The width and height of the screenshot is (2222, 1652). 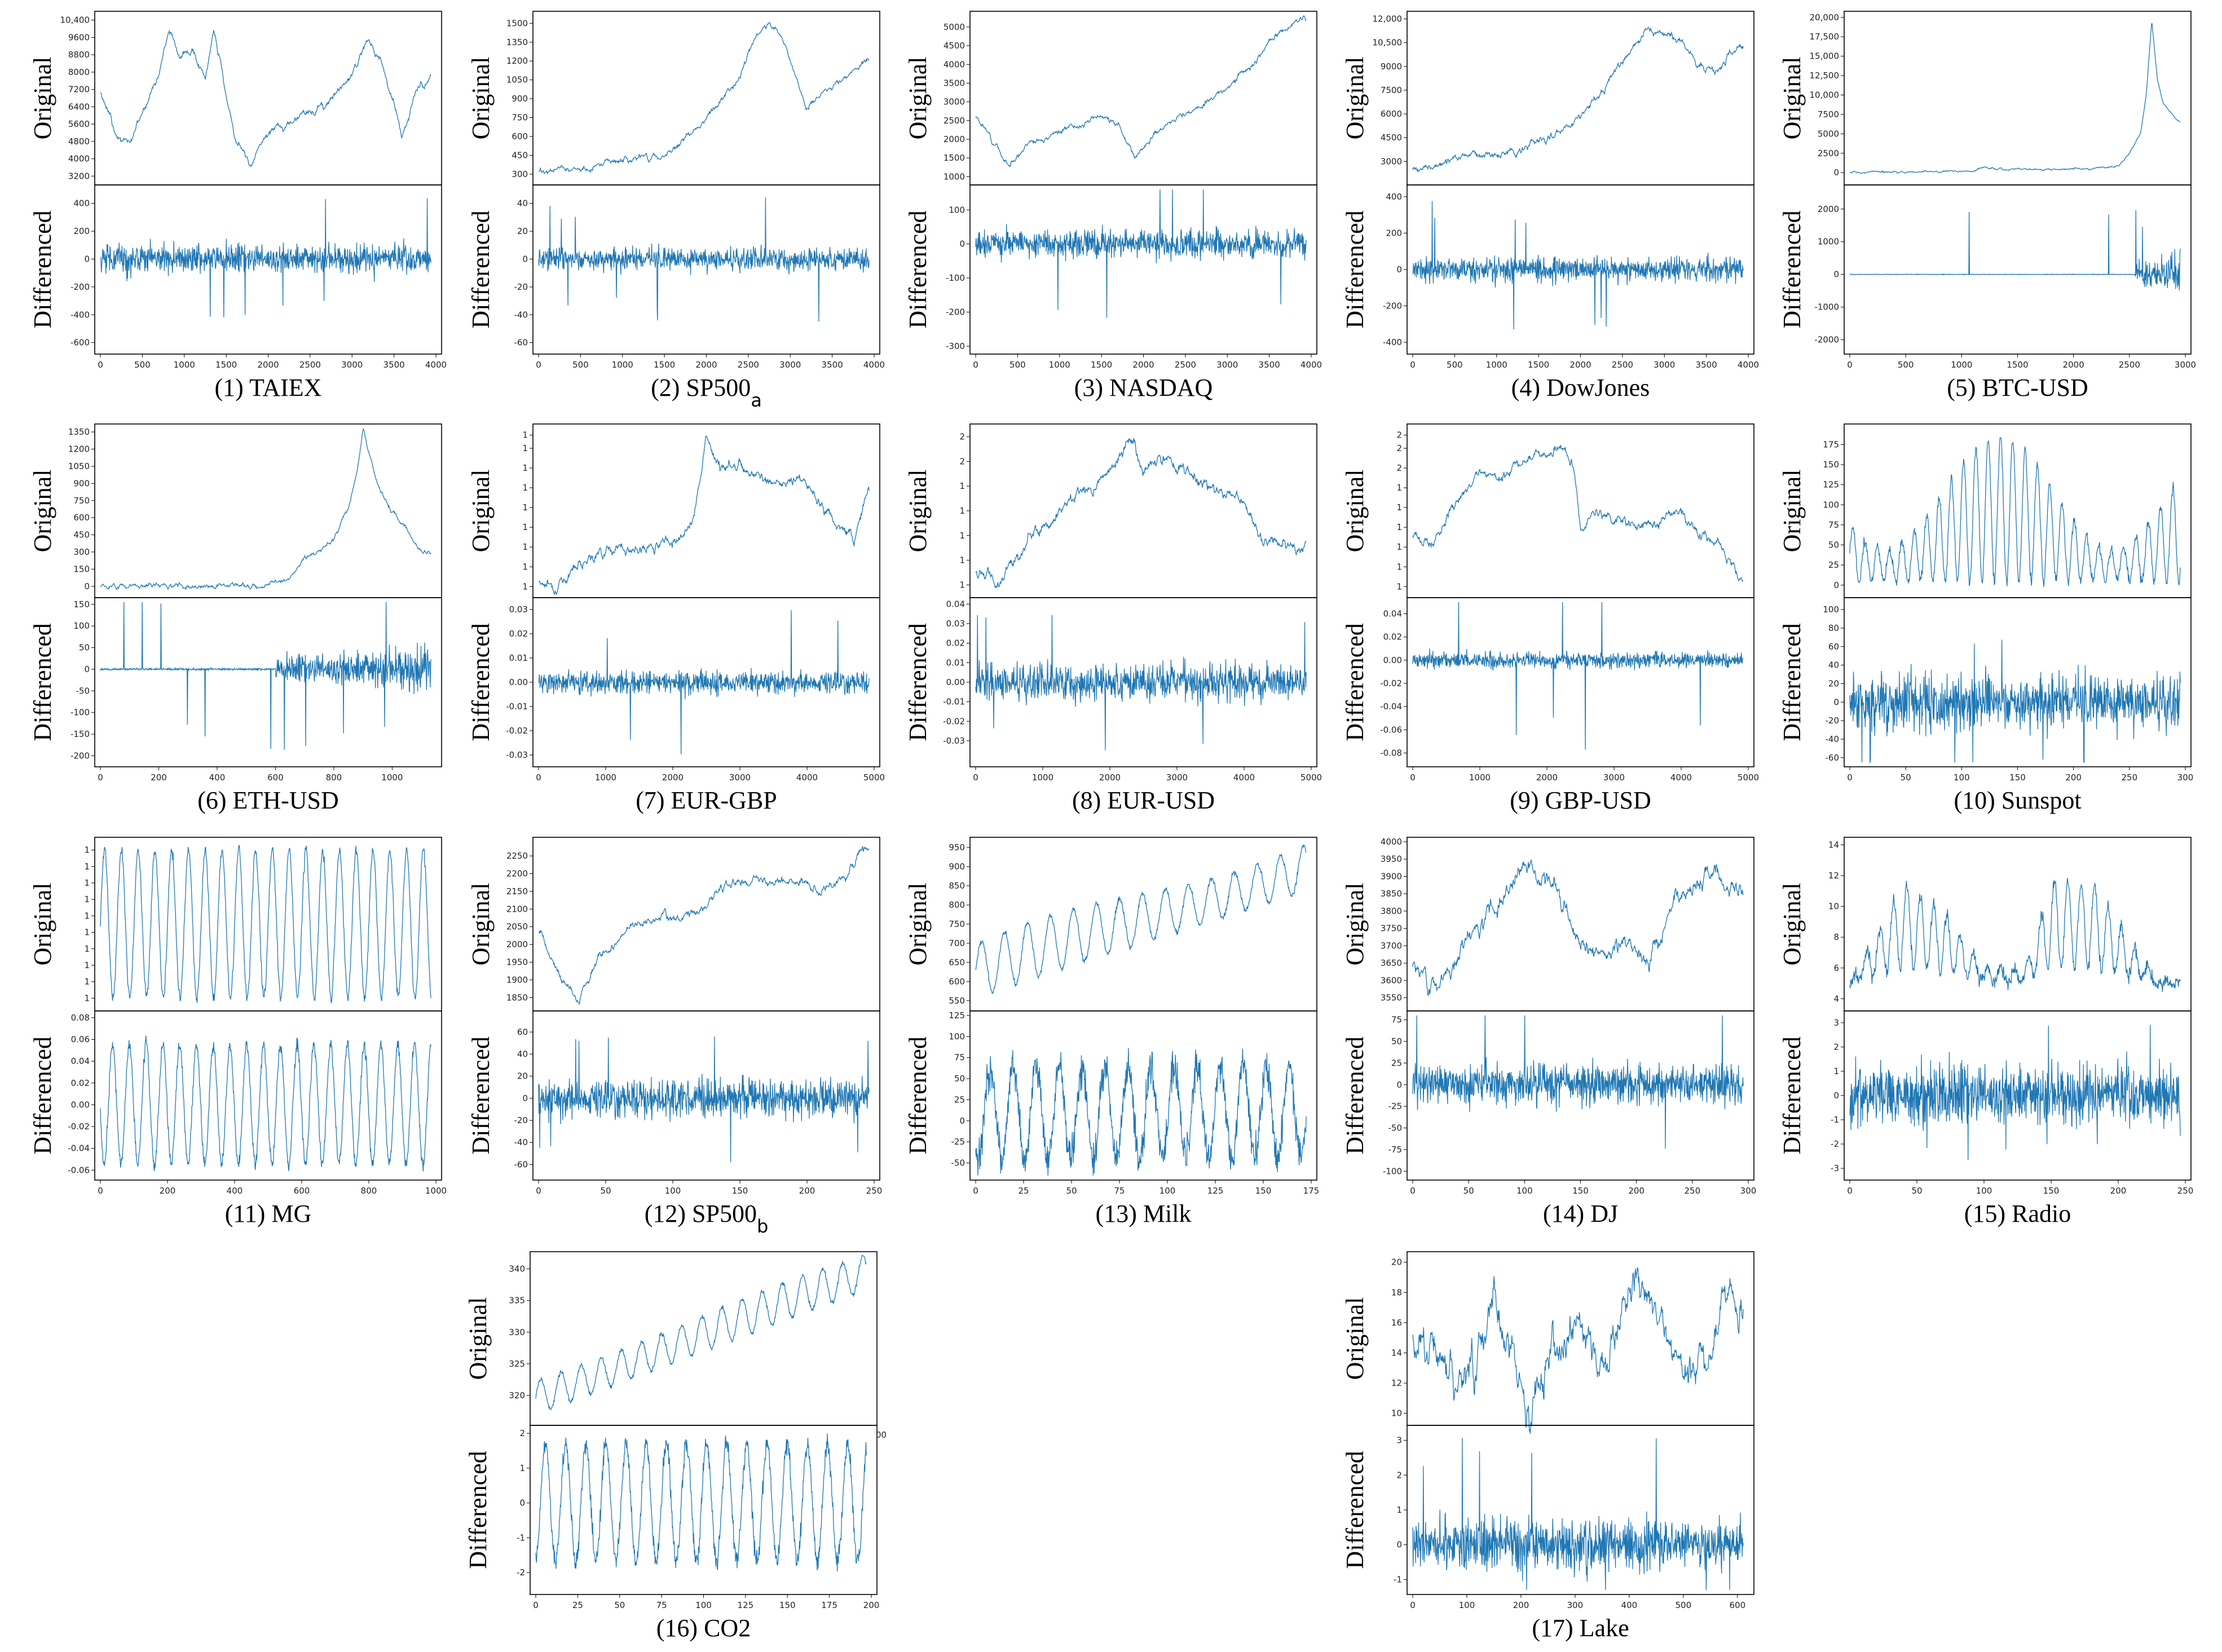 What do you see at coordinates (369, 1191) in the screenshot?
I see `x-tick-label: 800` at bounding box center [369, 1191].